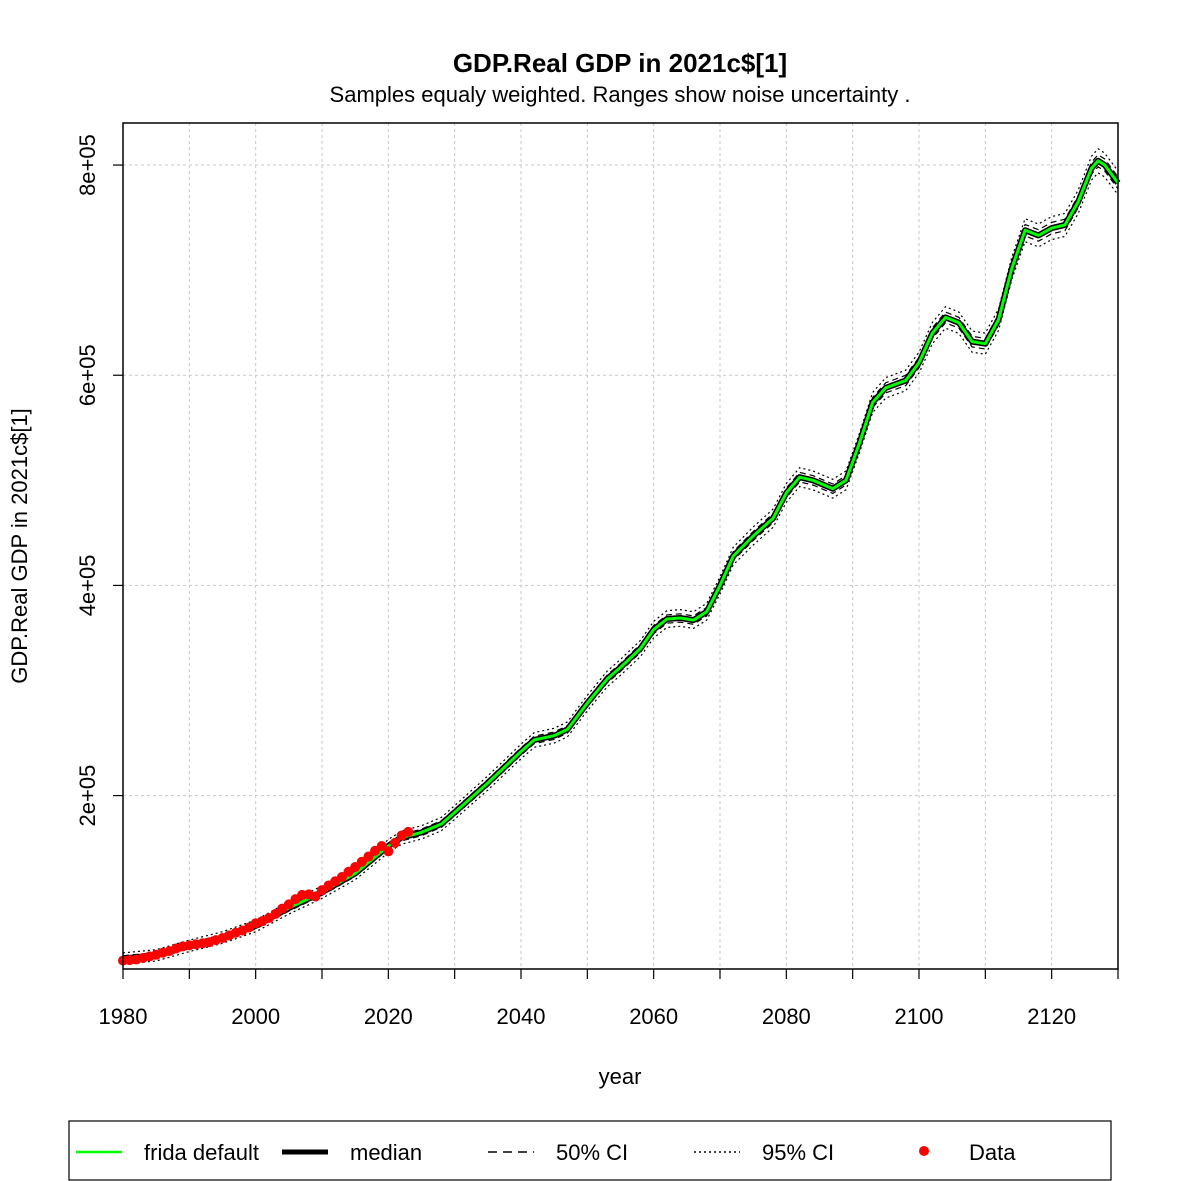  Describe the element at coordinates (201, 1152) in the screenshot. I see `legend-label: frida default` at that location.